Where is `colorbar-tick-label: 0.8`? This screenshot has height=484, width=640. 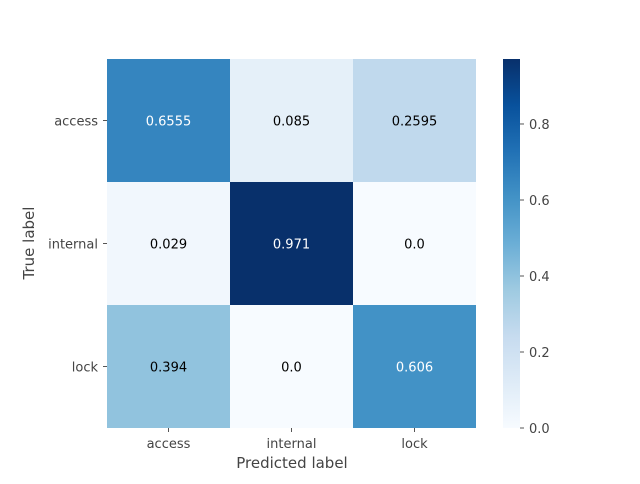 colorbar-tick-label: 0.8 is located at coordinates (539, 125).